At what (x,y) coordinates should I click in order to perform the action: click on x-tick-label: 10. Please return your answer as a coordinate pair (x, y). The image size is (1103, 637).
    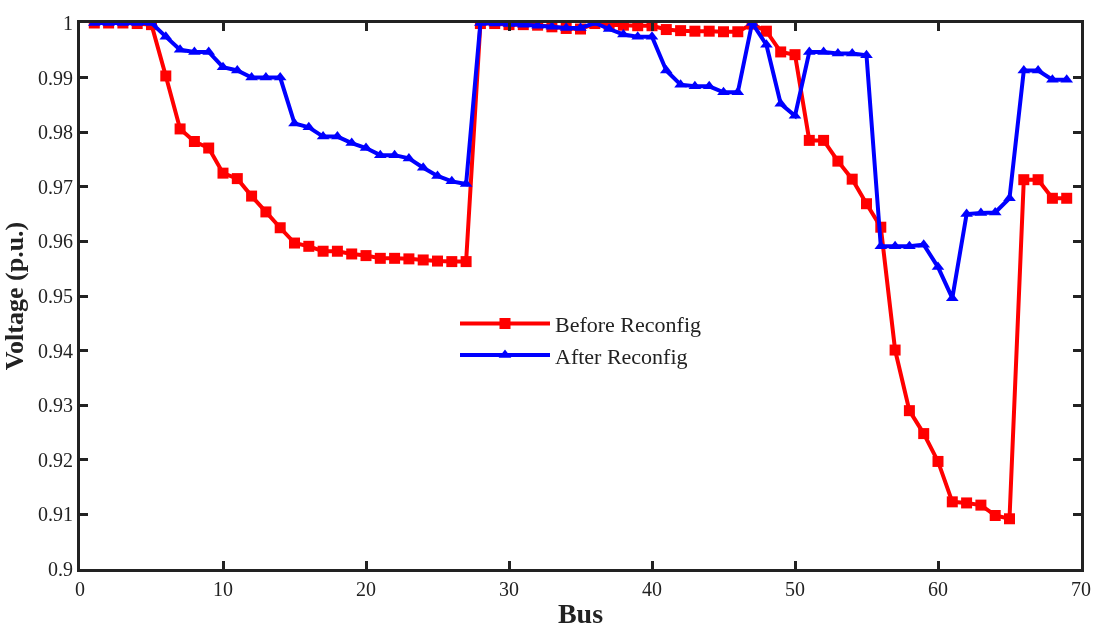
    Looking at the image, I should click on (223, 589).